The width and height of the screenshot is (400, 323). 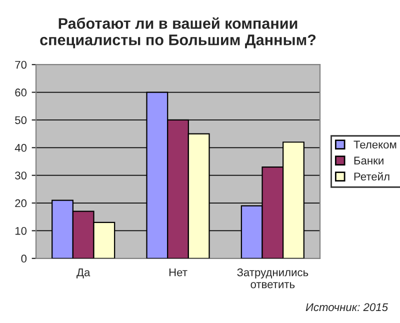 I want to click on x-tick-label: Да, so click(x=83, y=273).